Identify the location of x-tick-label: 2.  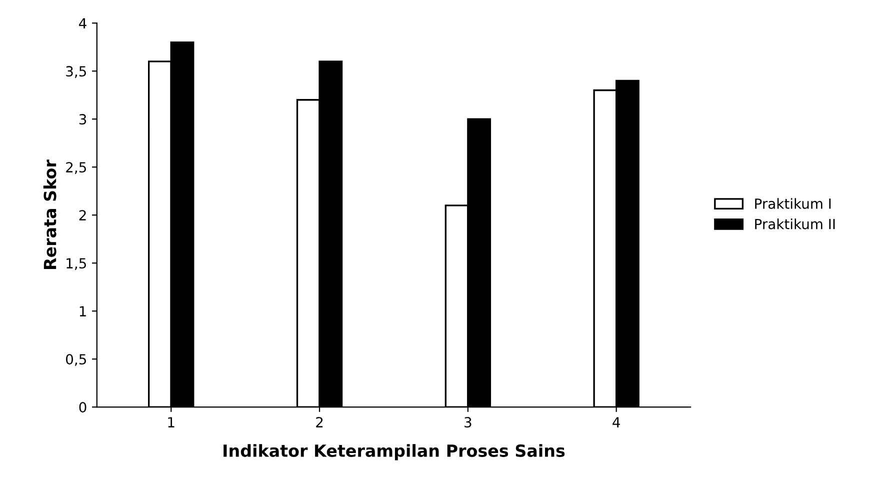
(319, 422).